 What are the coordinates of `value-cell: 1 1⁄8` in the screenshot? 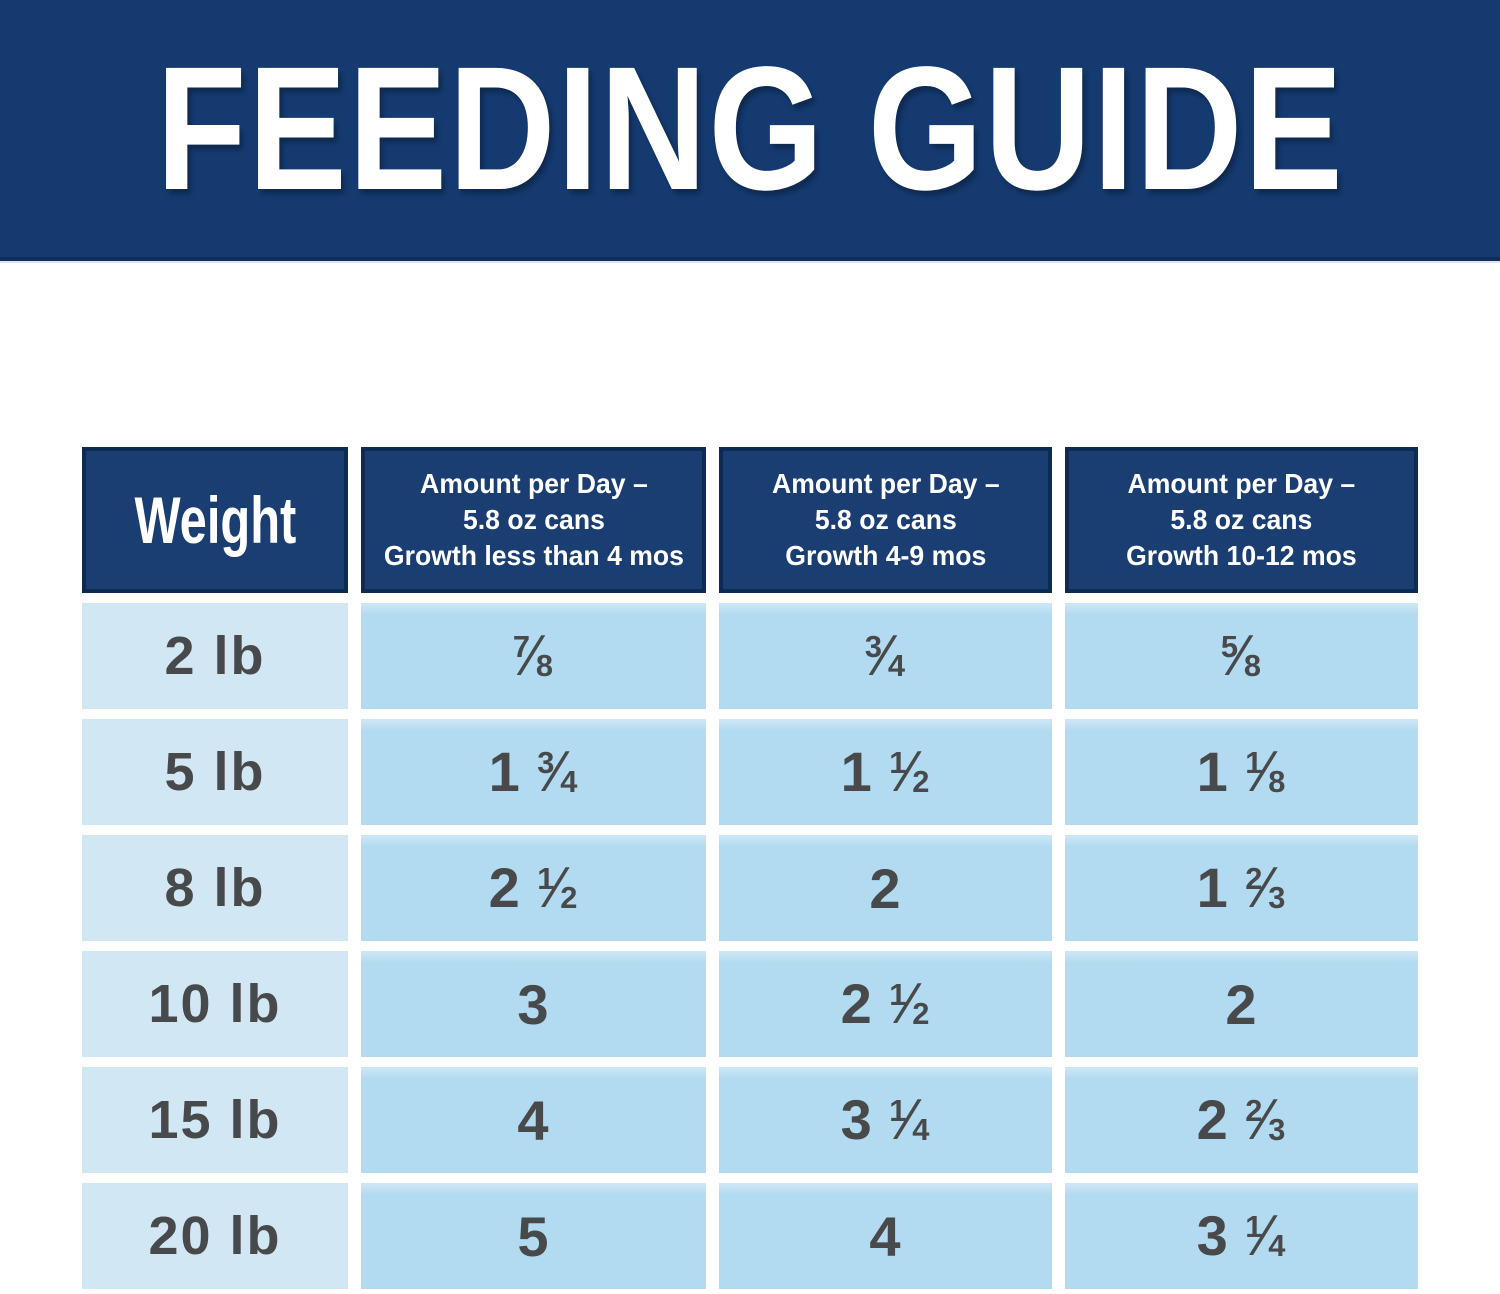 It's located at (1241, 772).